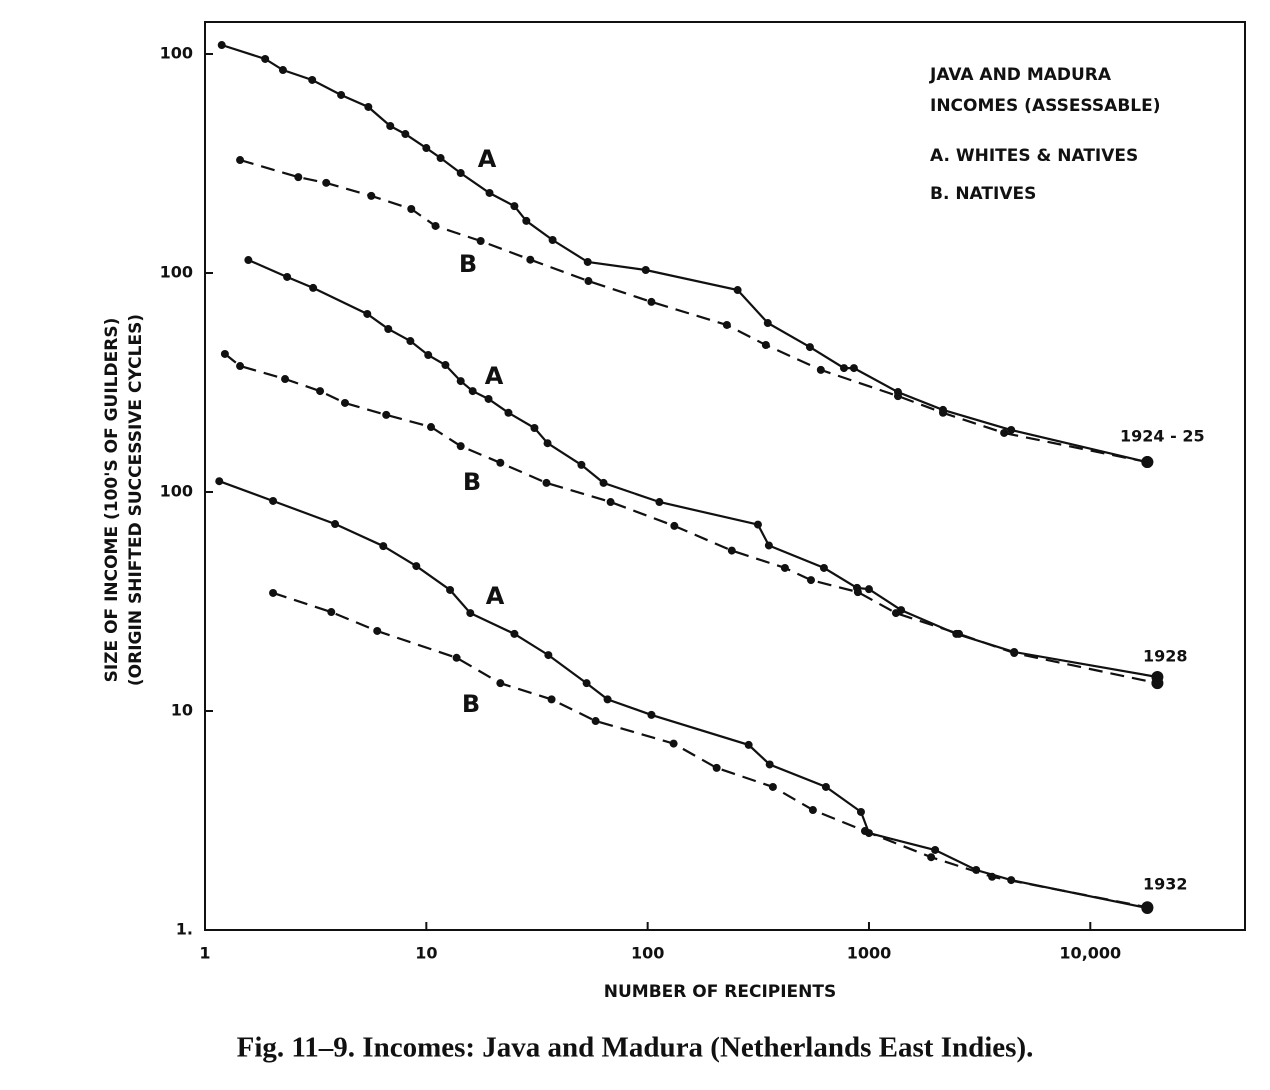  I want to click on x-tick-label: 100, so click(647, 953).